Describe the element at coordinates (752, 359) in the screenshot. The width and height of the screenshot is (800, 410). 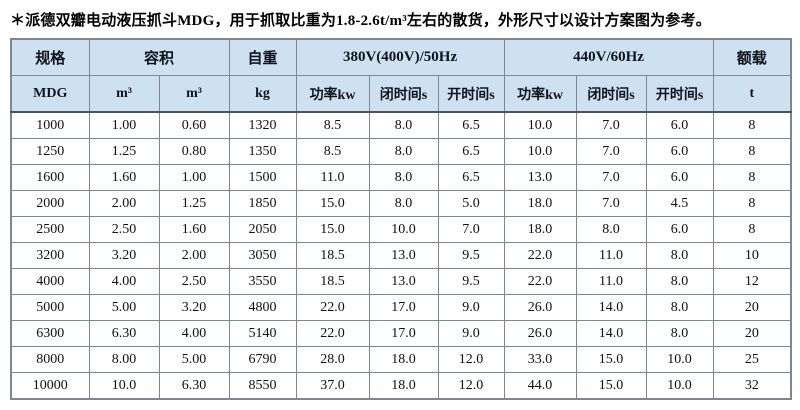
I see `table-cell: 25` at that location.